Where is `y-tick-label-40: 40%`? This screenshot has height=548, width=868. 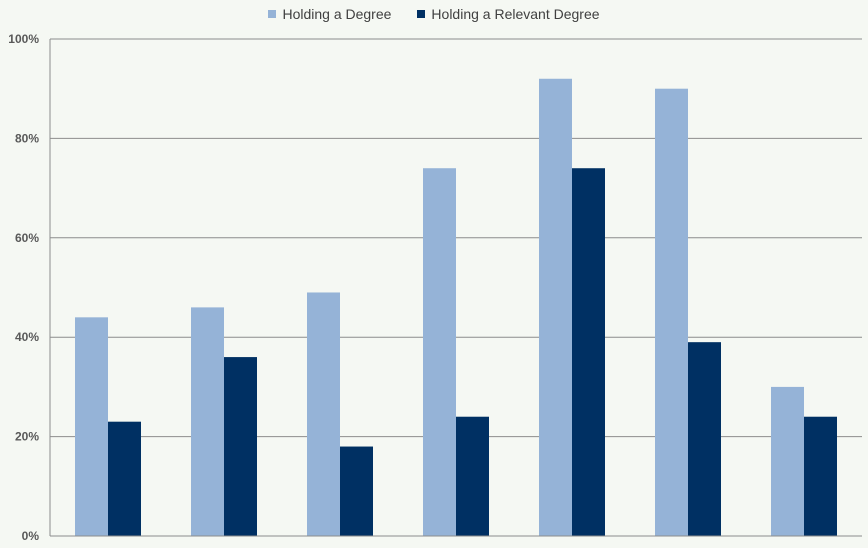
y-tick-label-40: 40% is located at coordinates (27, 337).